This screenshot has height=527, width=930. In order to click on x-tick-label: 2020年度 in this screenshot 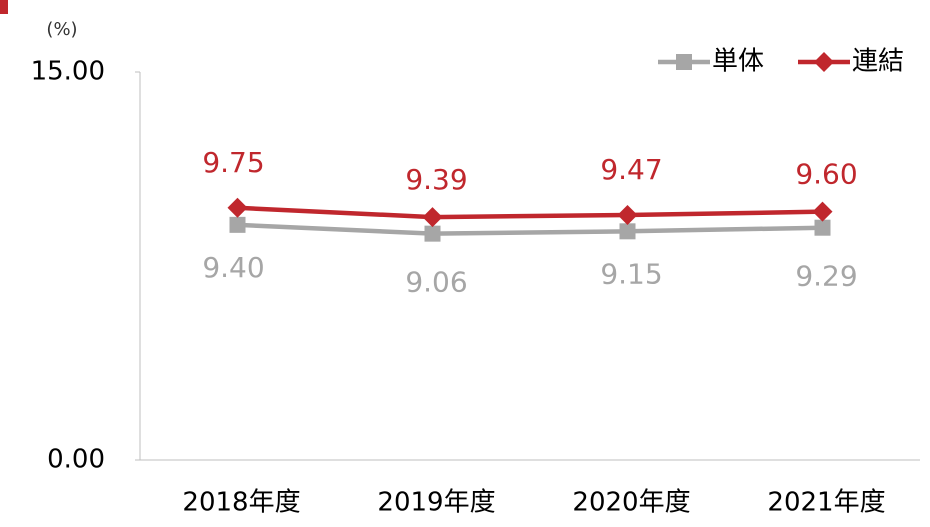, I will do `click(631, 503)`.